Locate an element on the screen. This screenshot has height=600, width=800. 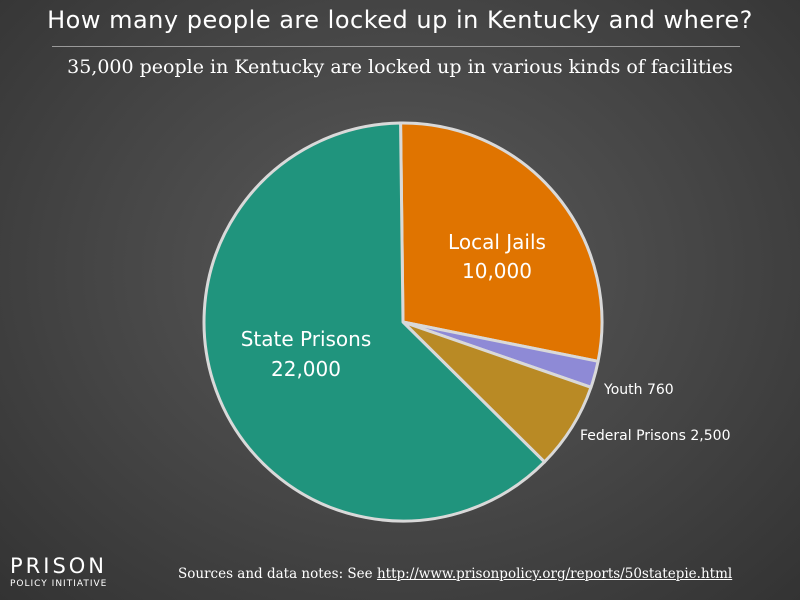
slice-label-youth: Youth 760 is located at coordinates (638, 390).